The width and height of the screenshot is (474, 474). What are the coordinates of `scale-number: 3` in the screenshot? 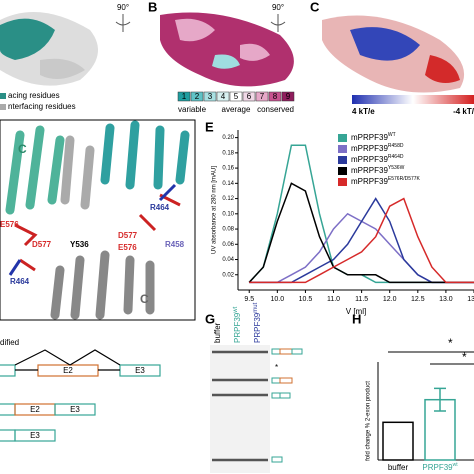 It's located at (210, 96).